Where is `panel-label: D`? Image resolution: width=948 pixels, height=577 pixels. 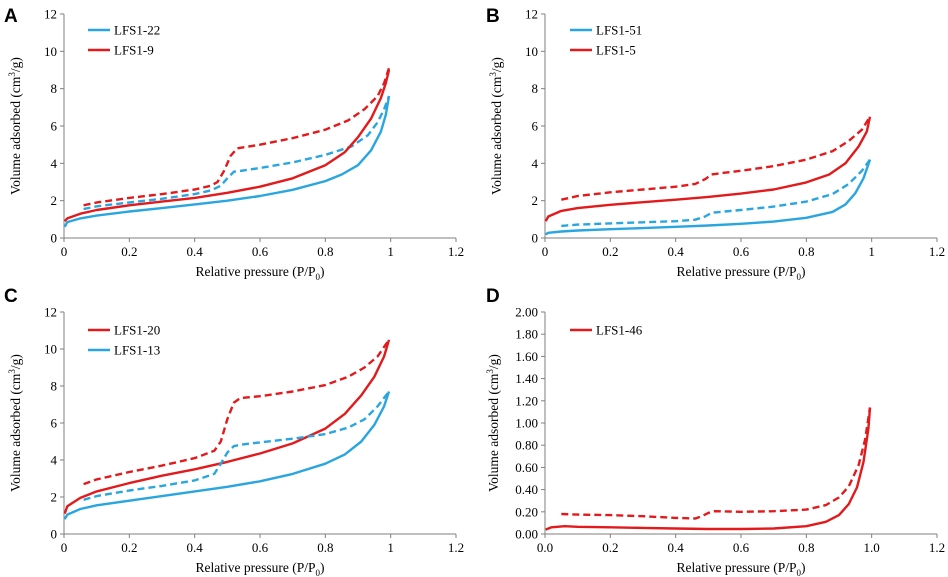 panel-label: D is located at coordinates (493, 296).